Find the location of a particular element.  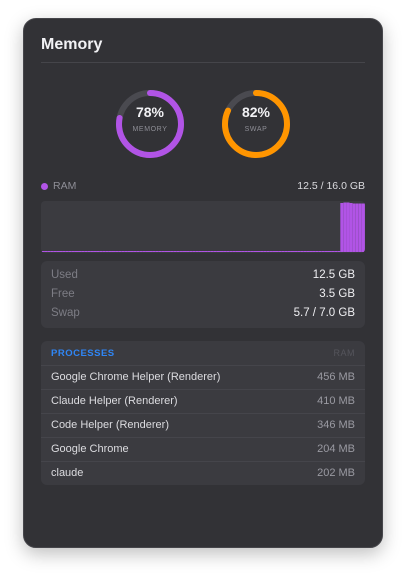

ram-label: RAM is located at coordinates (65, 186).